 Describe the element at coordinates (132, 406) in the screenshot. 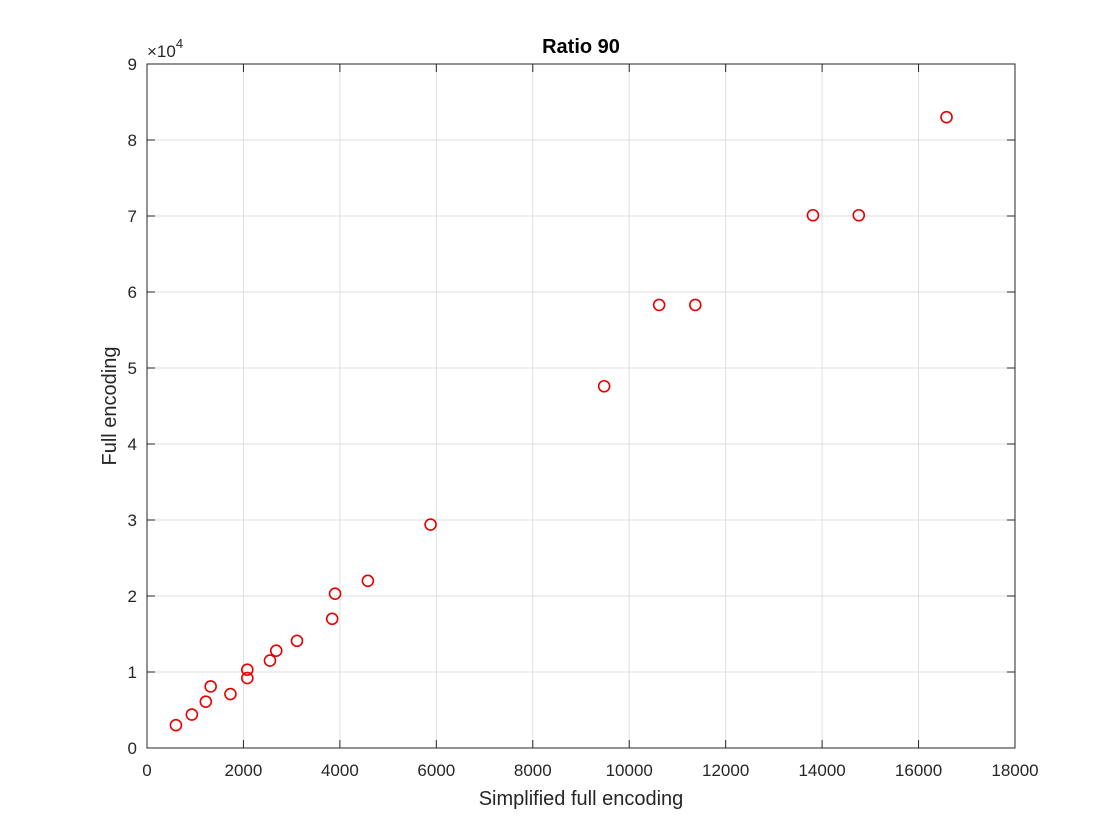

I see `y-tick-labels: 0 1 2 3 4 5 6 7 8 9` at that location.